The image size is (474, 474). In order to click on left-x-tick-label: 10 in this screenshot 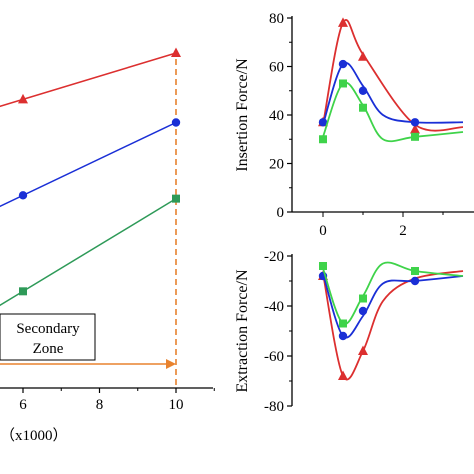, I will do `click(176, 405)`.